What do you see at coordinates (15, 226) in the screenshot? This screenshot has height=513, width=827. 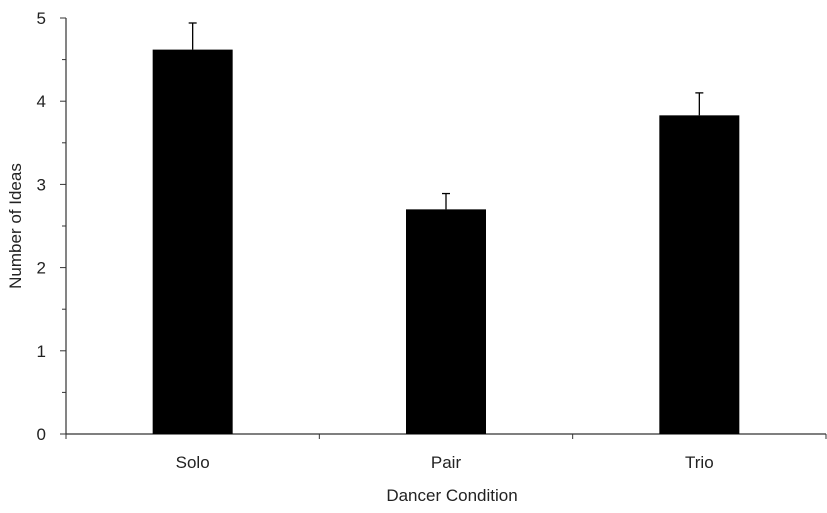 I see `y-axis-title: Number of Ideas` at bounding box center [15, 226].